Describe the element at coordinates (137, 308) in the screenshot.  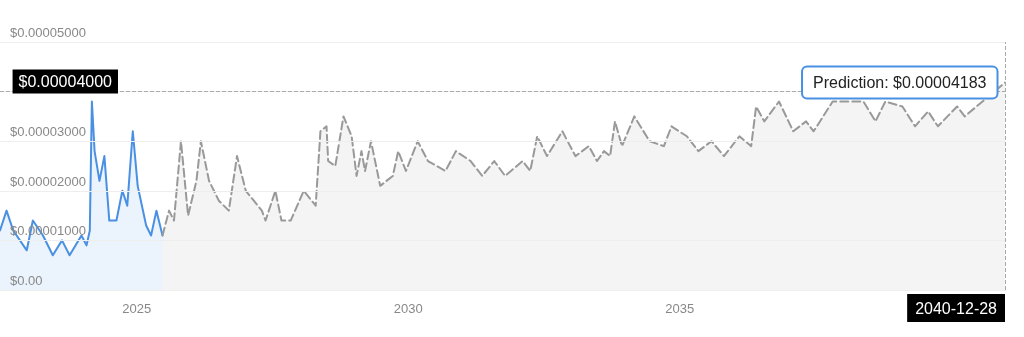
I see `x-tick-label: 2025` at that location.